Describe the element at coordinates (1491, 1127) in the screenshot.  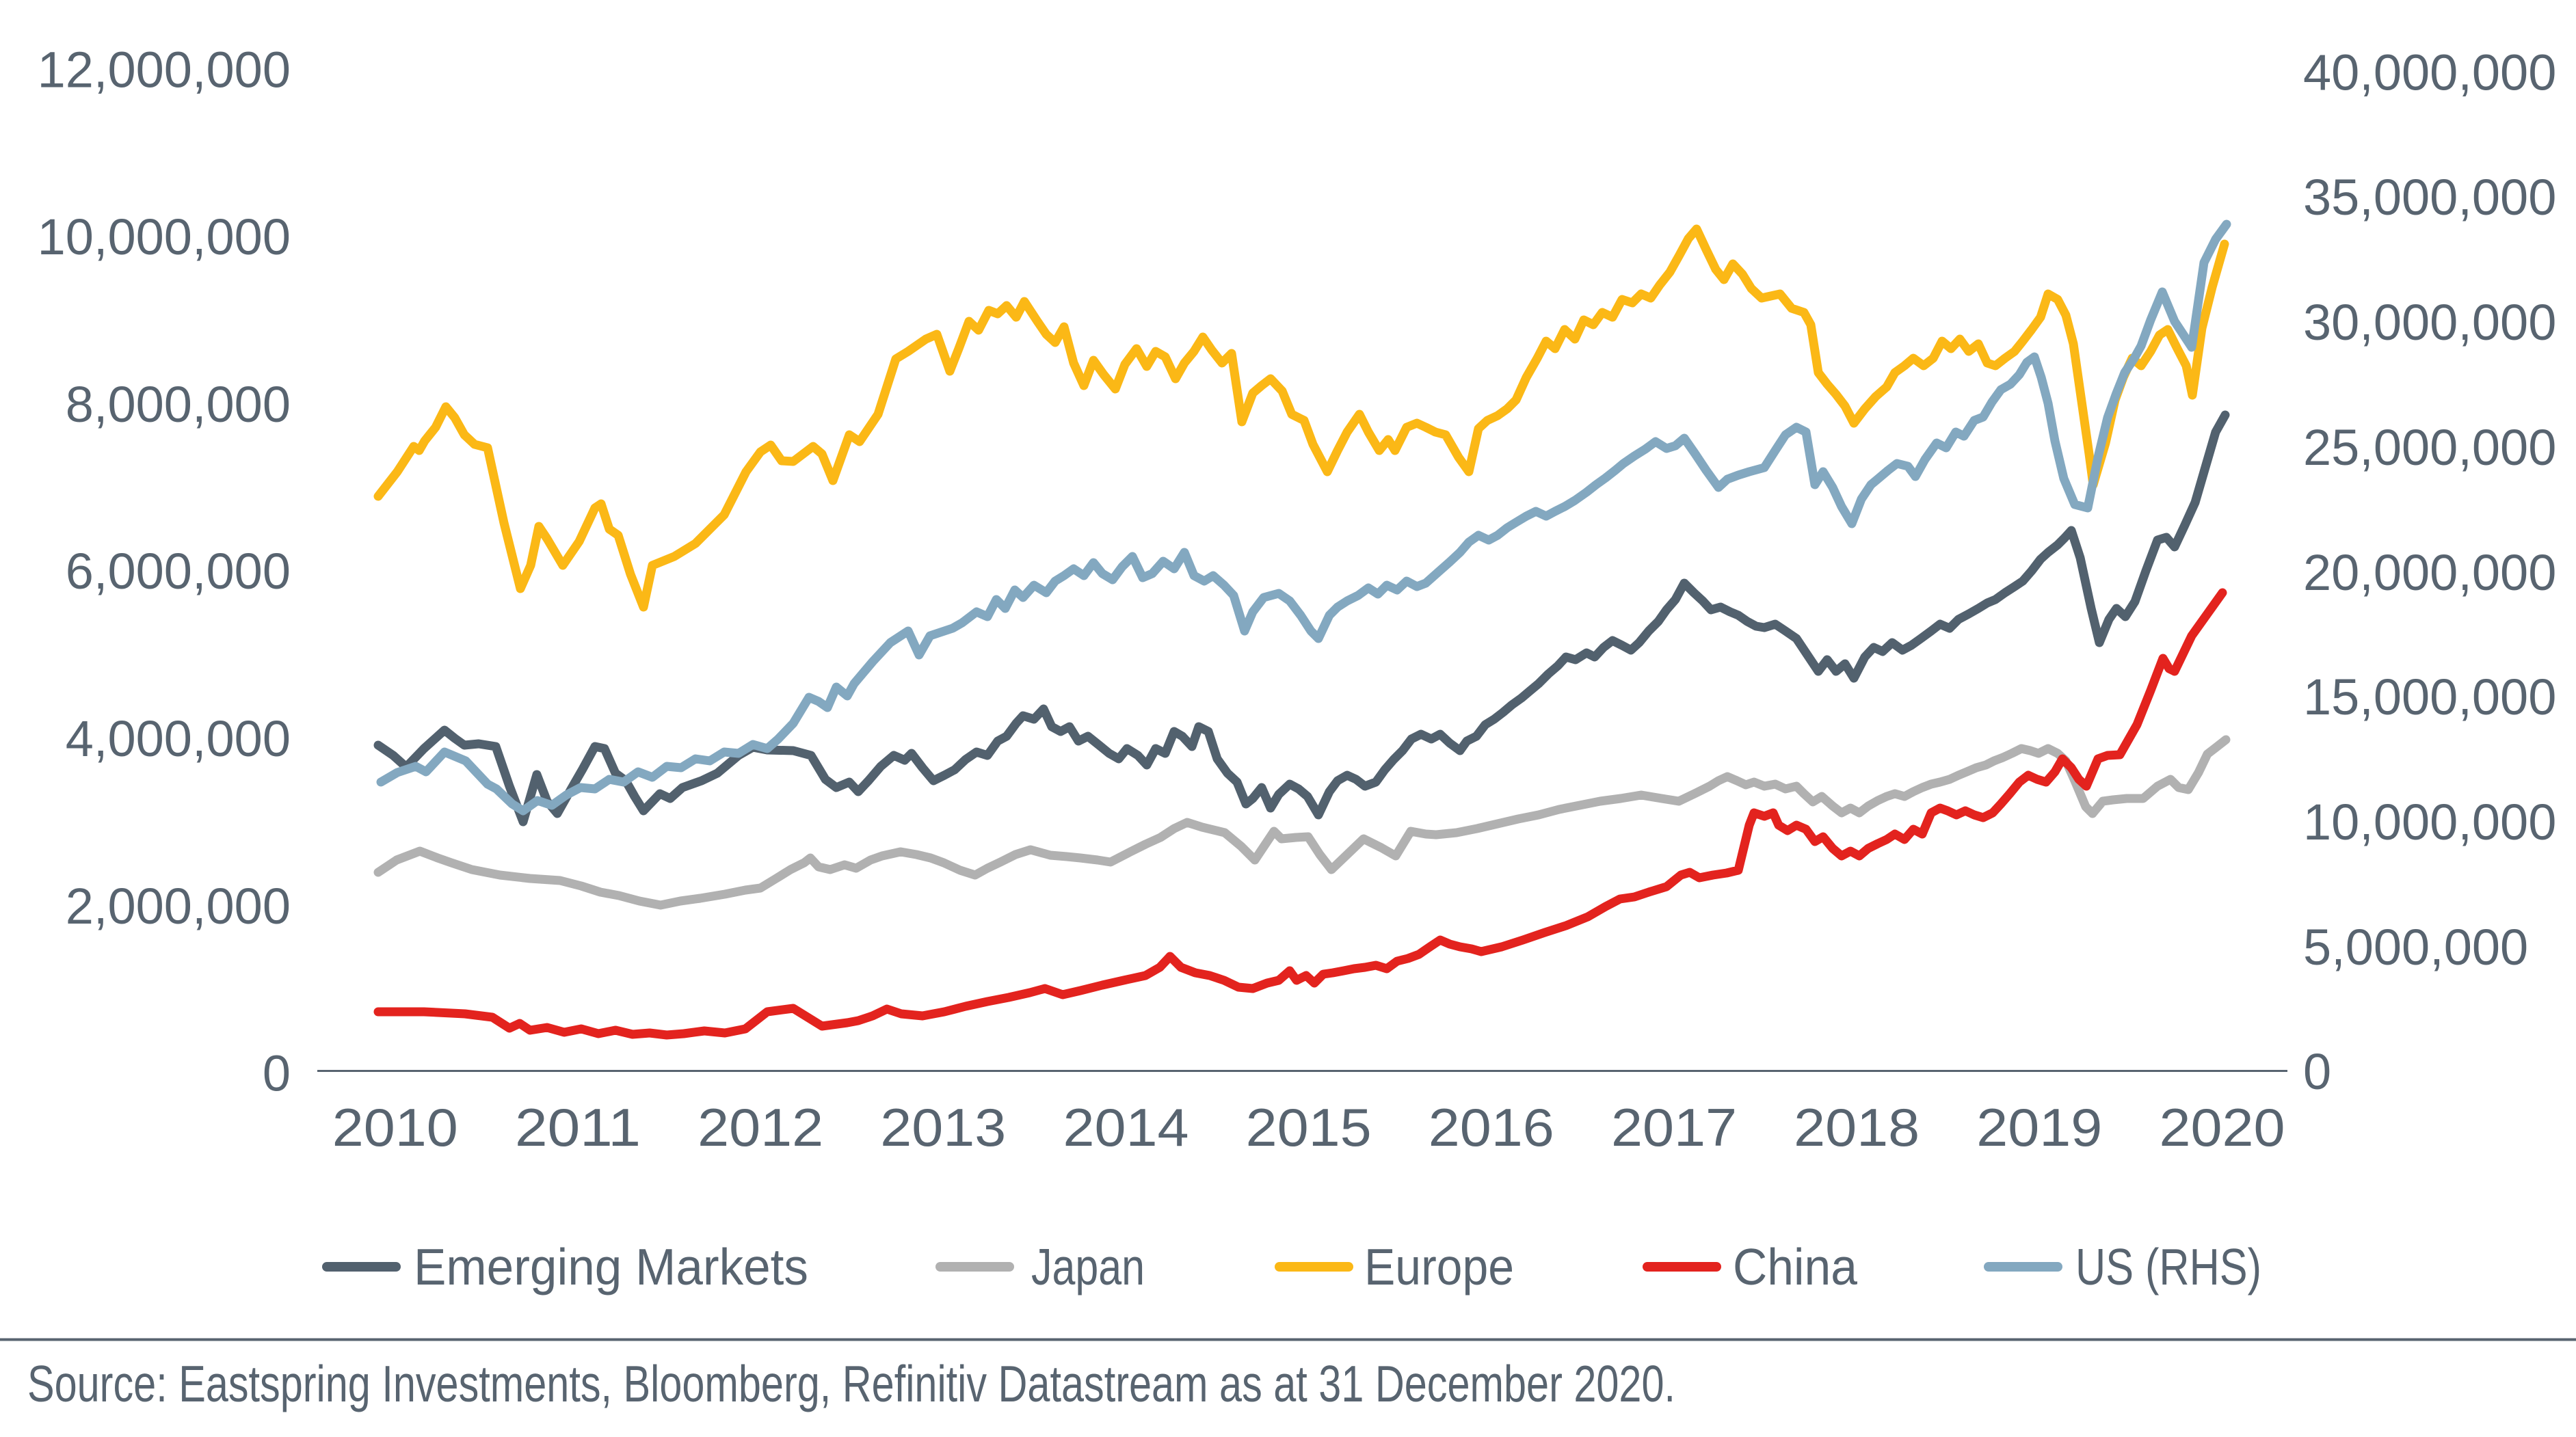
I see `svg-text: 2016` at that location.